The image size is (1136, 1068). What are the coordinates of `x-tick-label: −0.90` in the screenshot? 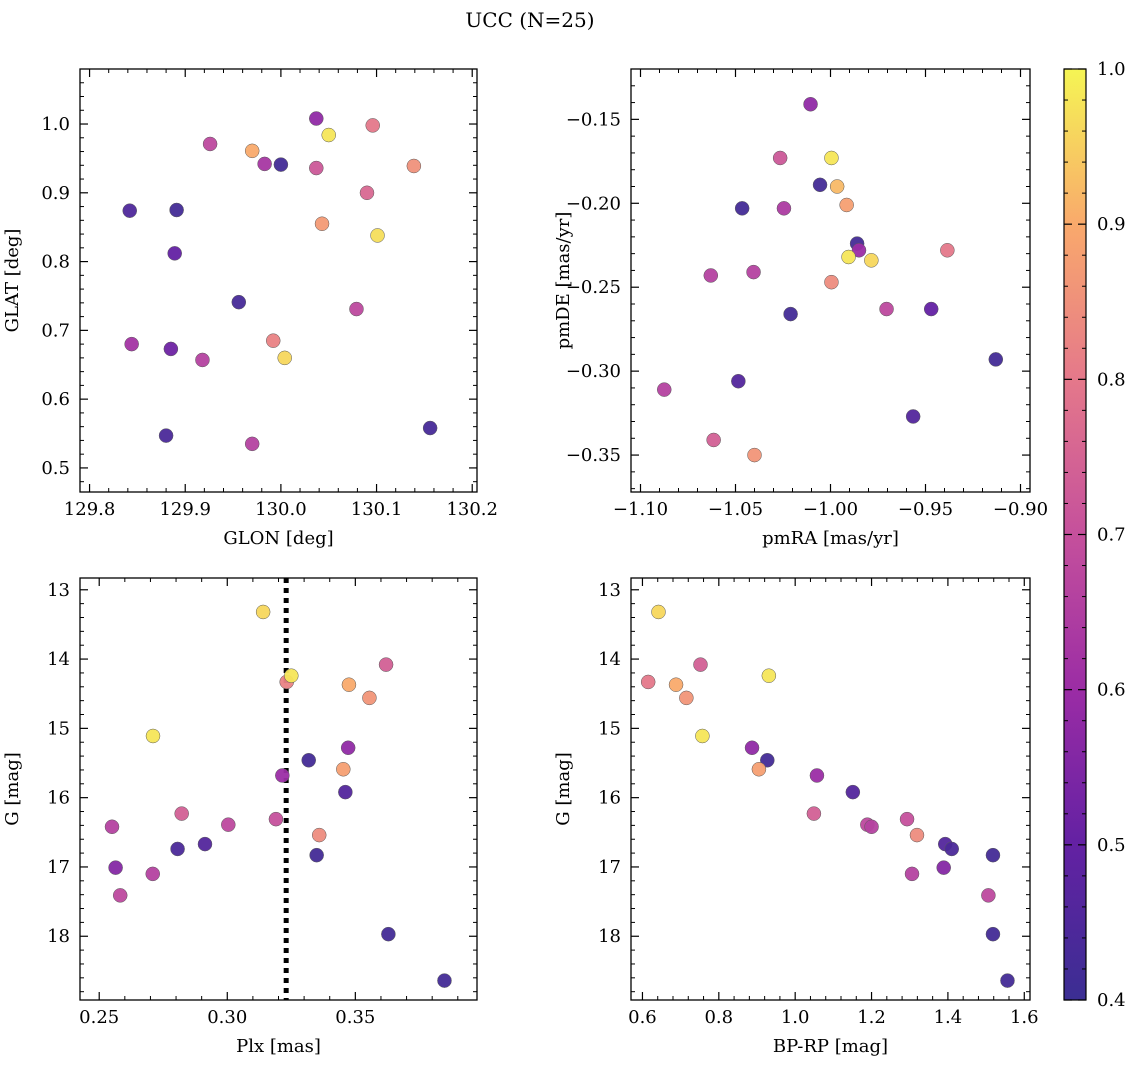 It's located at (1020, 509).